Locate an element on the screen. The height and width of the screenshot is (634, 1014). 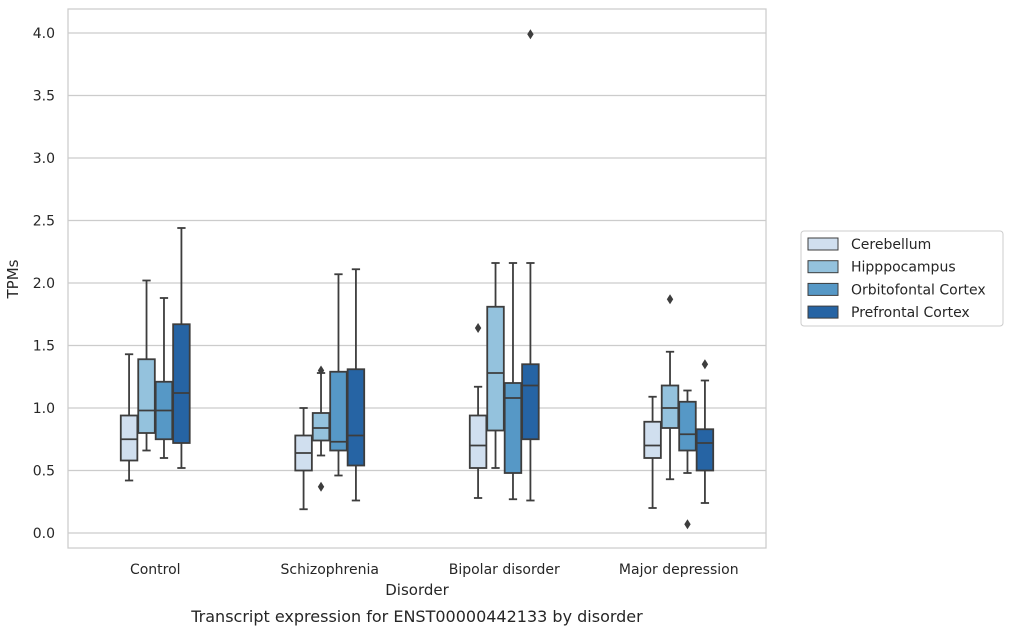
y-tick-labels: 0.0 0.5 1.0 1.5 2.0 2.5 3.0 3.5 4.0 is located at coordinates (44, 284).